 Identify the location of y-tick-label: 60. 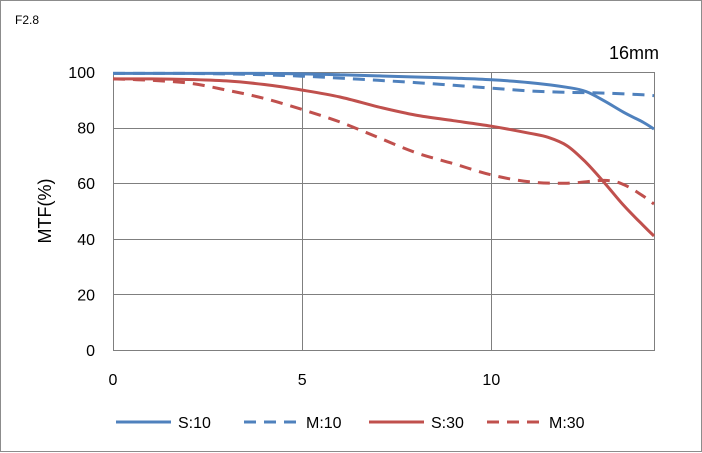
(86, 184).